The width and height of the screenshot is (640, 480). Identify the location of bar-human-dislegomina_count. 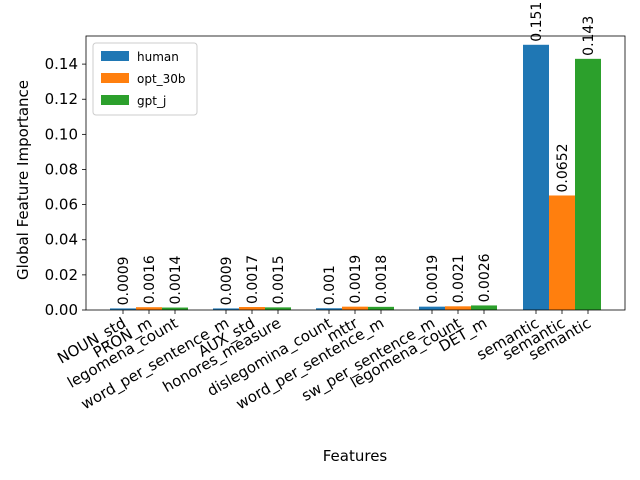
(329, 309).